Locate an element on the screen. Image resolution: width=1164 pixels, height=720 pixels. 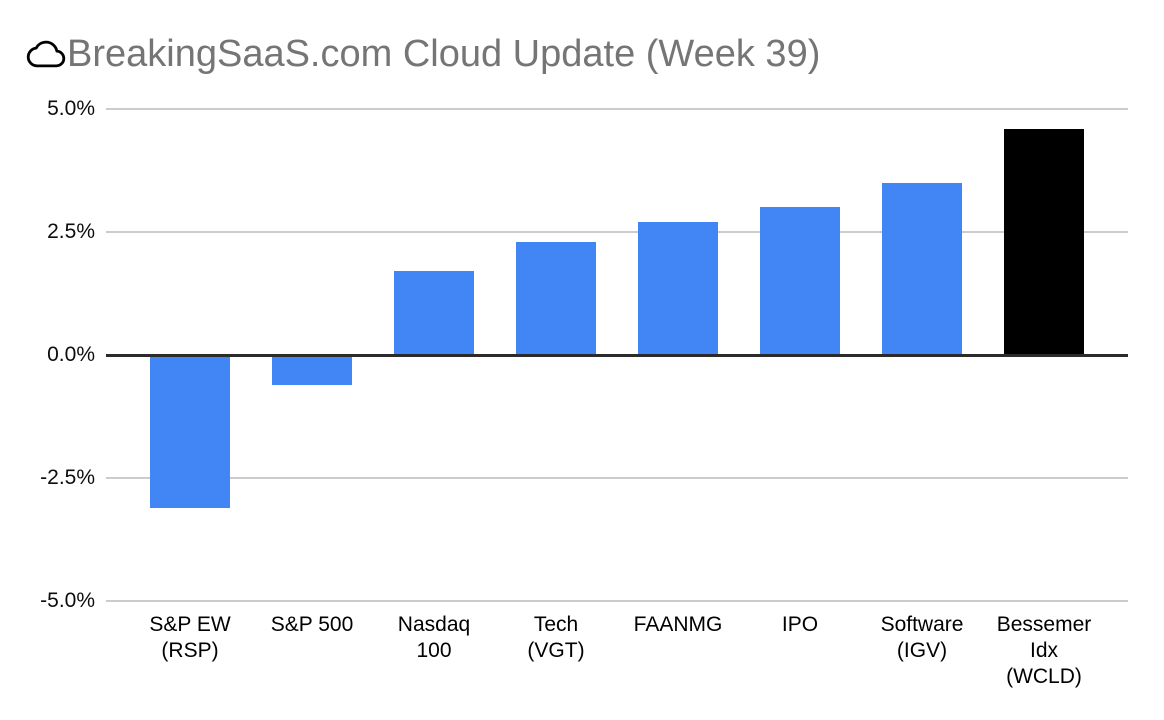
x-label-s-p-ew-rsp: S&P EW (RSP) is located at coordinates (190, 637).